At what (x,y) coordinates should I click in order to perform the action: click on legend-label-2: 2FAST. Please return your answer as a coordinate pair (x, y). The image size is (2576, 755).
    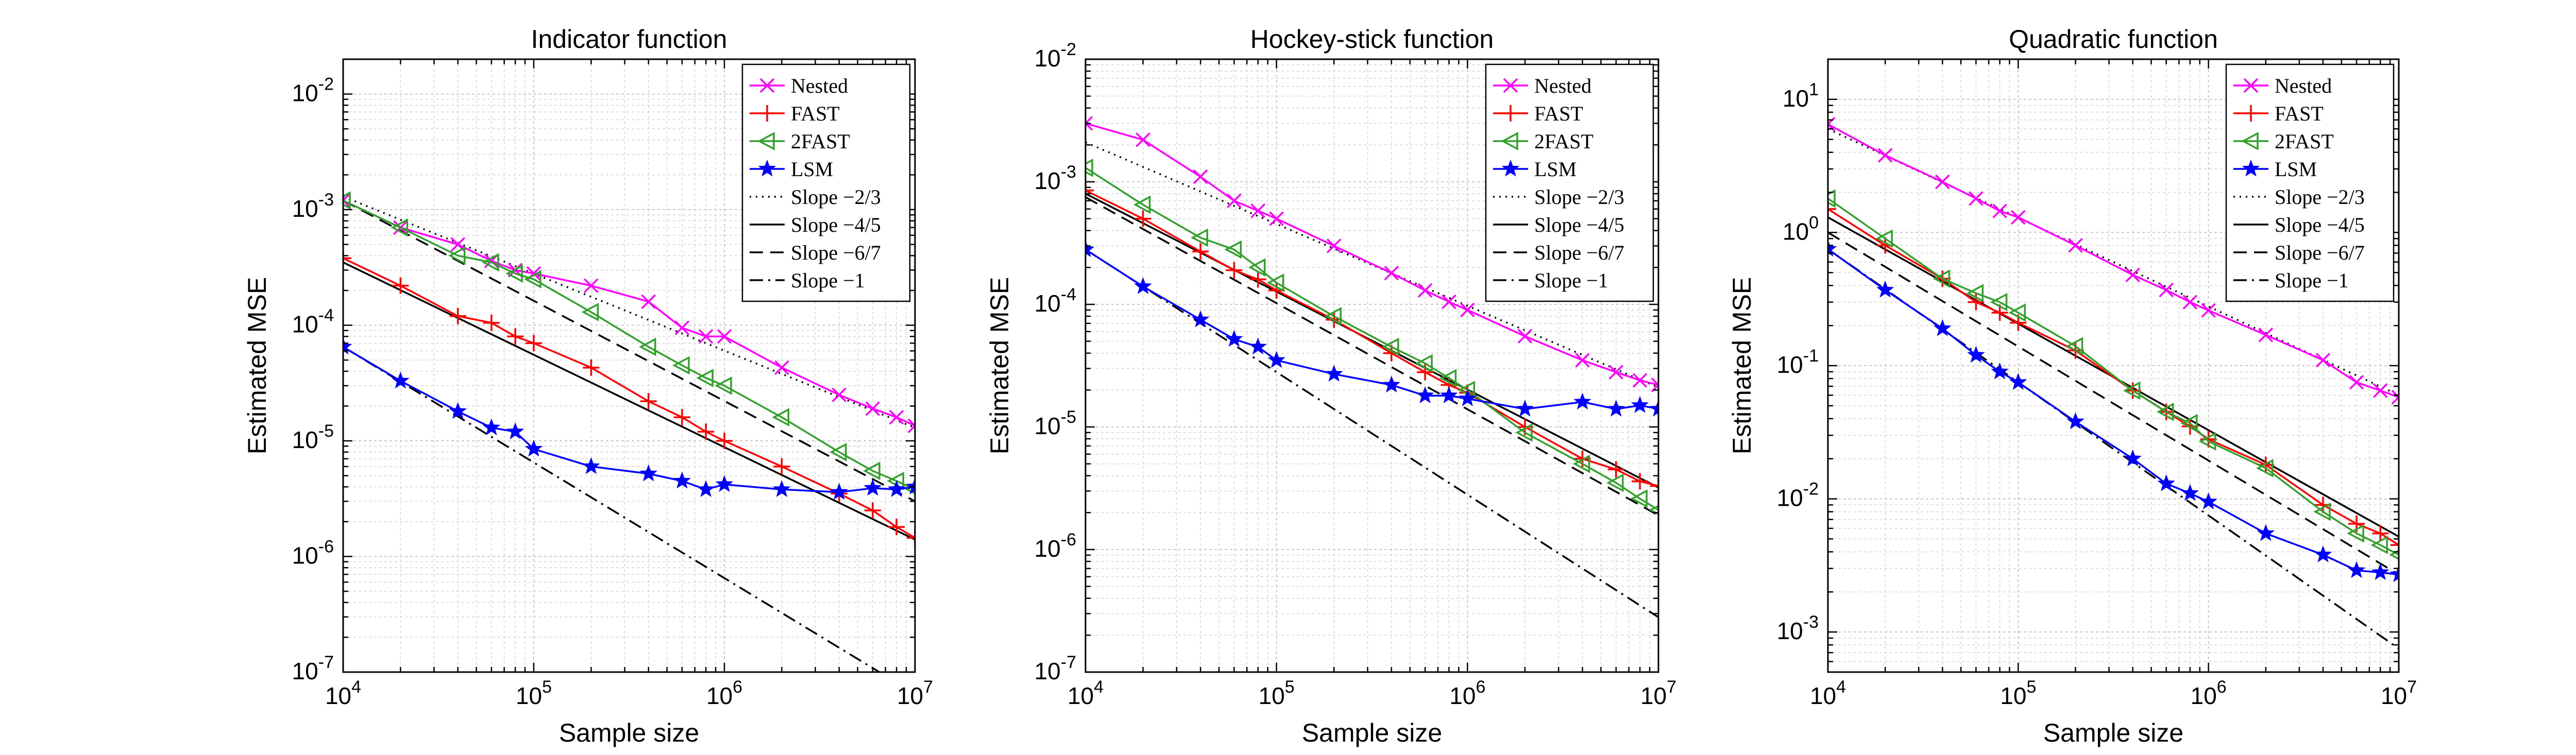
    Looking at the image, I should click on (2304, 141).